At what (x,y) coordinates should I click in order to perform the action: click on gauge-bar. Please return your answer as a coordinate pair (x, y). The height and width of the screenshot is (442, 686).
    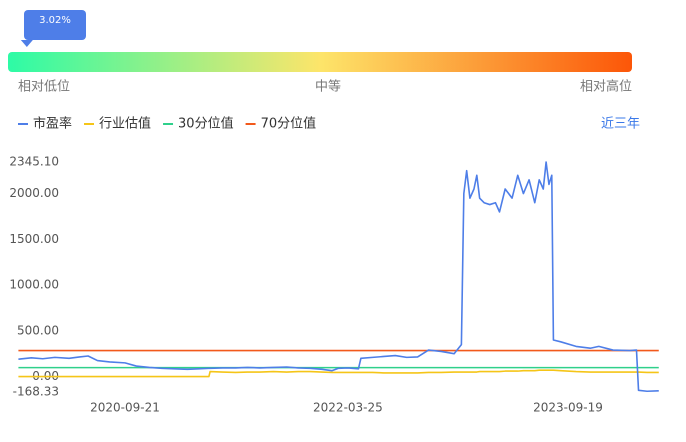
    Looking at the image, I should click on (320, 62).